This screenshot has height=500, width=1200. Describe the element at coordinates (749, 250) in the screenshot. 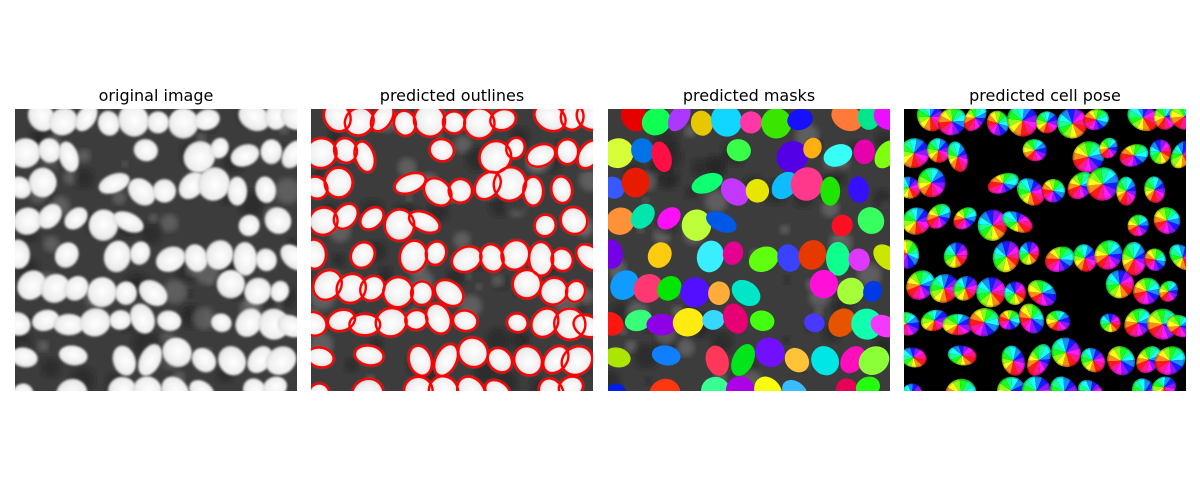

I see `predicted-masks-image` at that location.